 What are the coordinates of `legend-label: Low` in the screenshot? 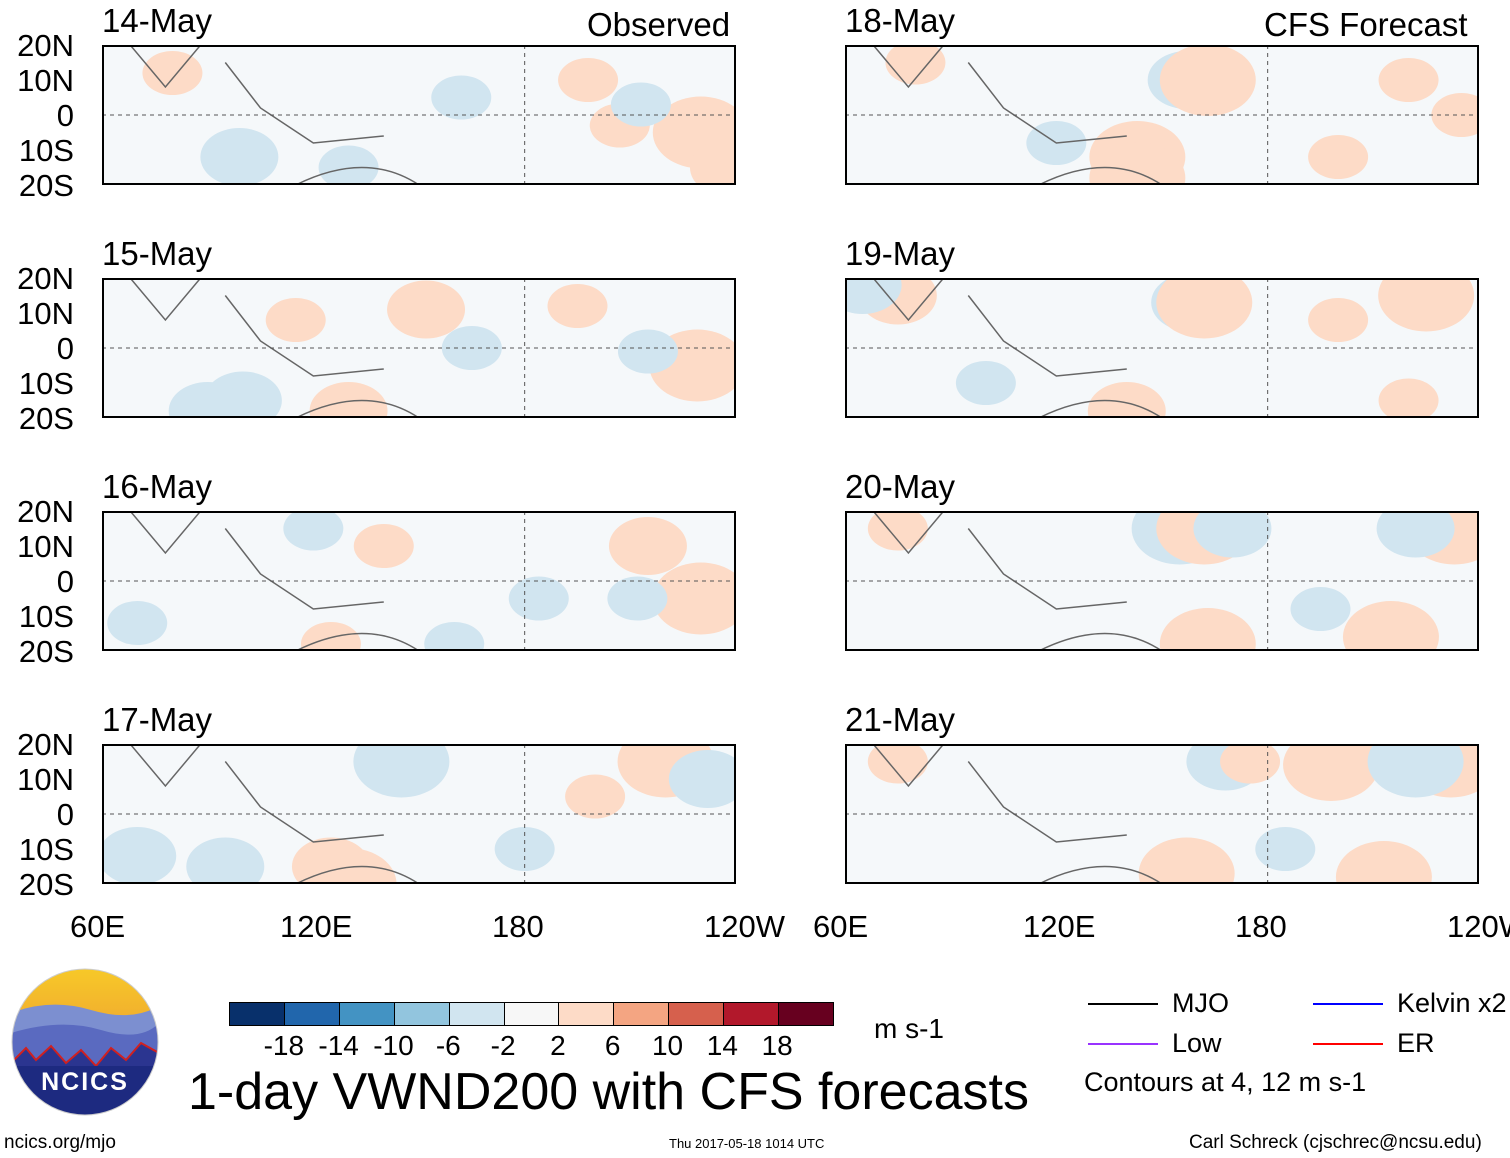 It's located at (1197, 1043).